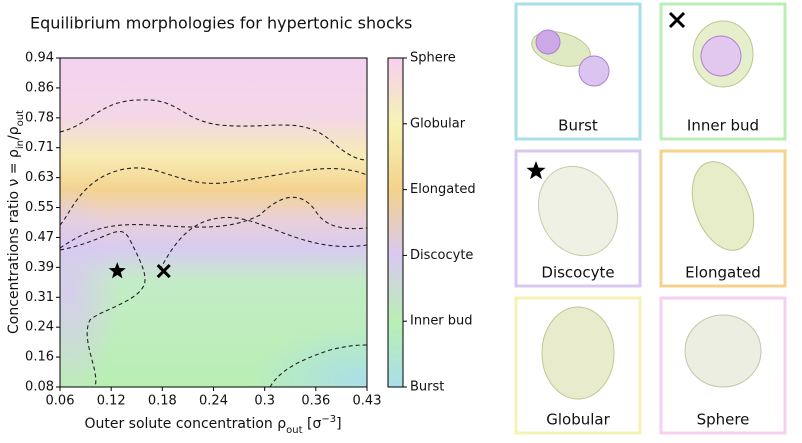 This screenshot has width=802, height=443. I want to click on panel: Elongated, so click(723, 218).